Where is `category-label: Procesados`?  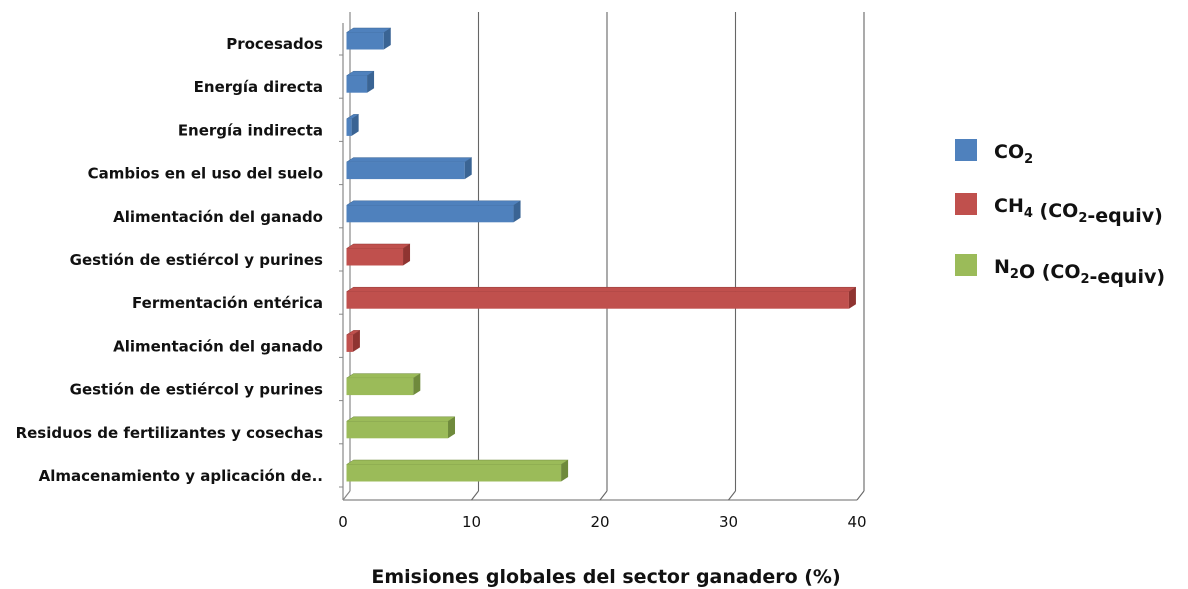 category-label: Procesados is located at coordinates (274, 44).